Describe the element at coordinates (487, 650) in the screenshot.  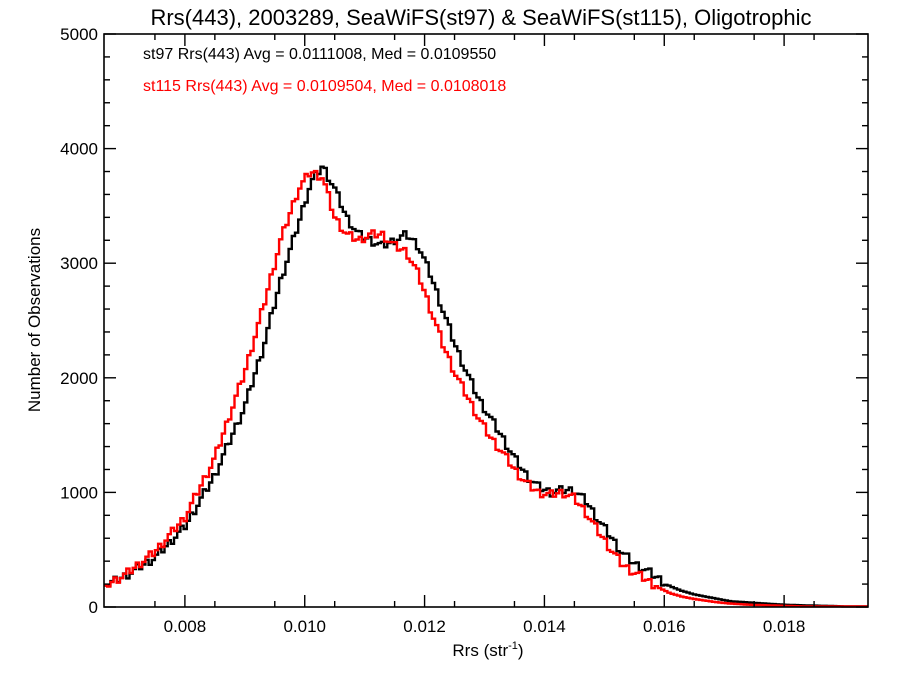
I see `x-axis-label: Rrs (str-1)` at that location.